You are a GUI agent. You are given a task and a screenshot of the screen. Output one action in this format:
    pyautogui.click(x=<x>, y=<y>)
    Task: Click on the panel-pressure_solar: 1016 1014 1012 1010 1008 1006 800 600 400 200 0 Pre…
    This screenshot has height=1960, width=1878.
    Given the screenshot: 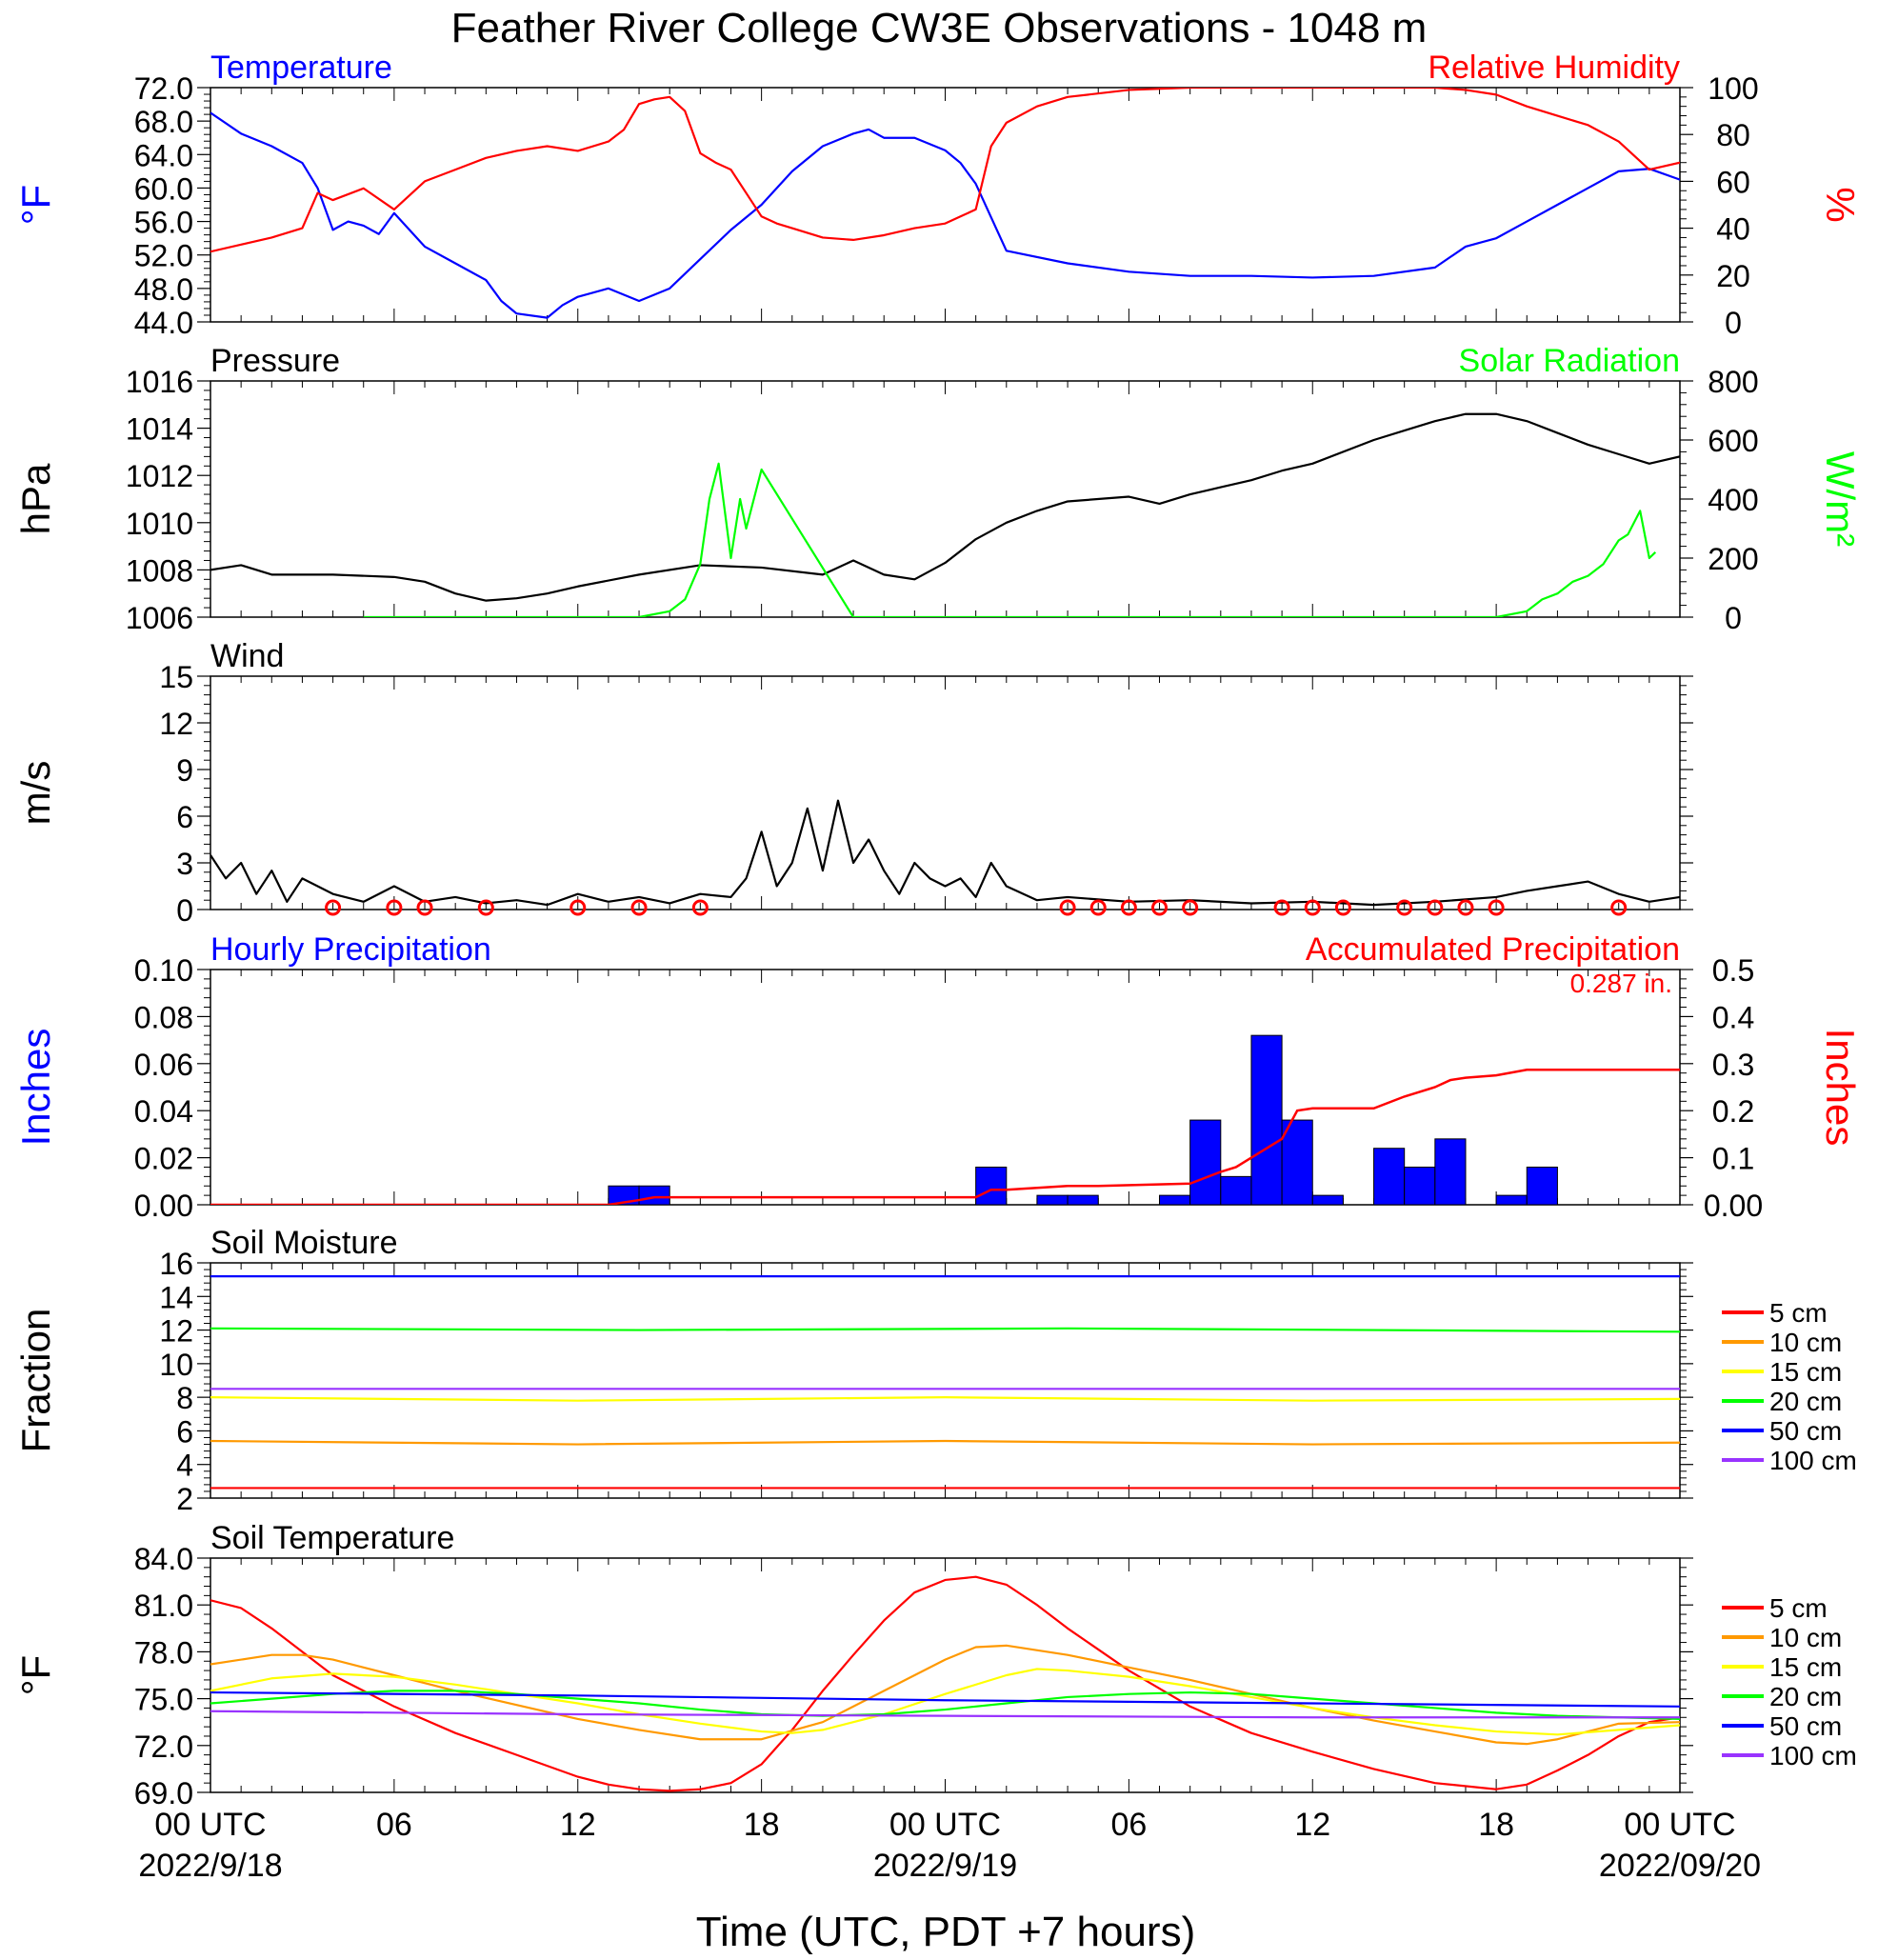 What is the action you would take?
    pyautogui.click(x=938, y=489)
    